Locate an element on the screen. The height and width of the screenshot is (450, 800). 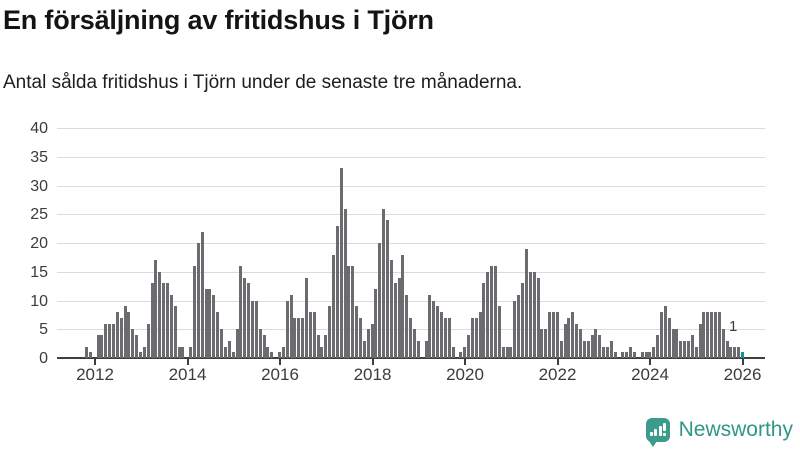
x-tick-label: 2022 is located at coordinates (557, 374).